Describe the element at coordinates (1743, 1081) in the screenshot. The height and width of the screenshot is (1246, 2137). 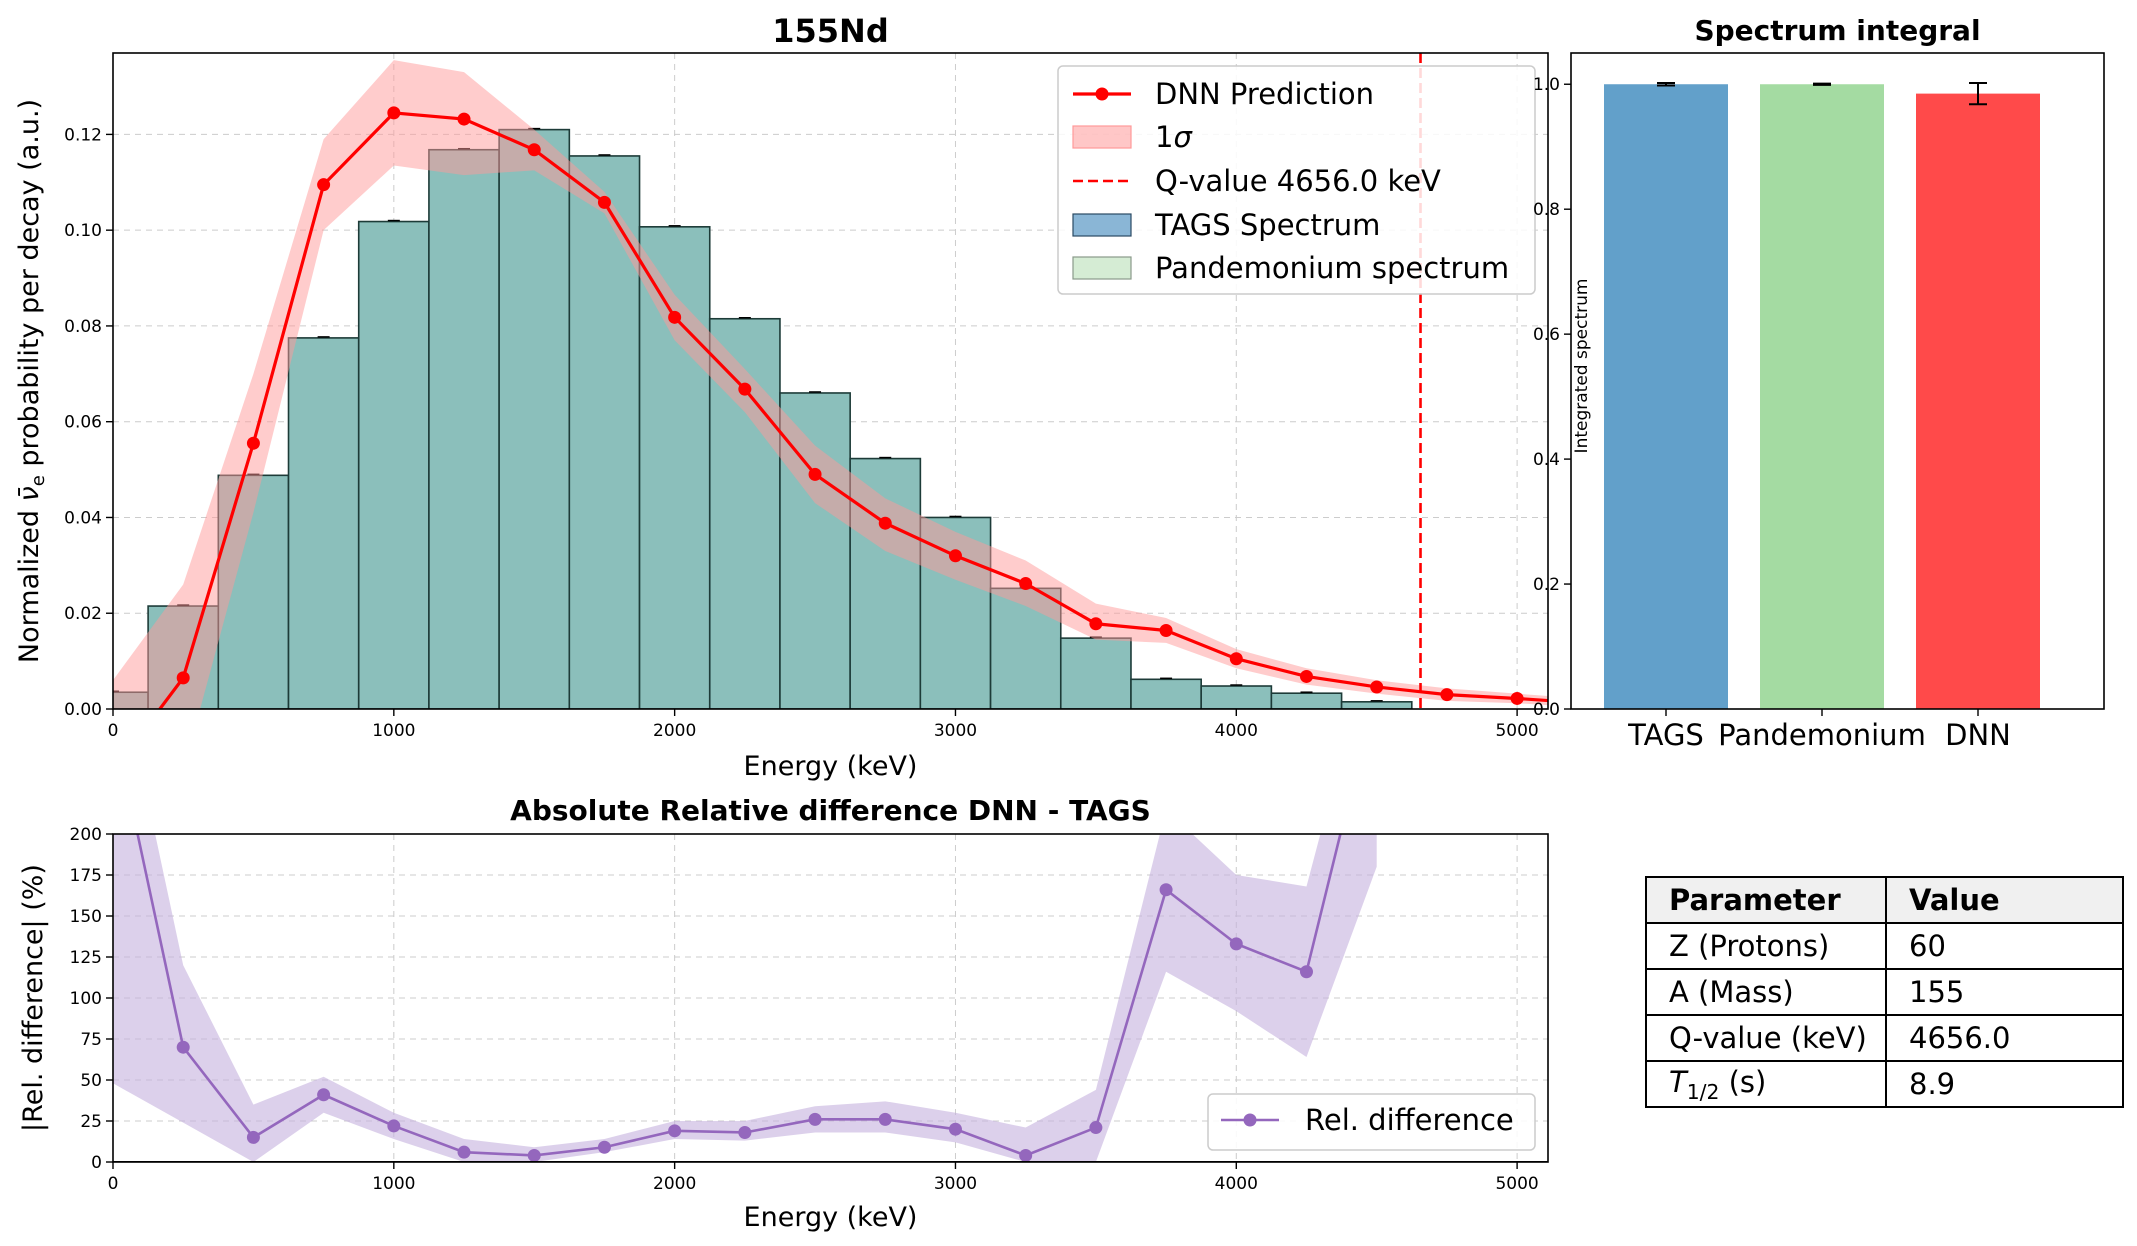
I see `half-life-unit: (s)` at that location.